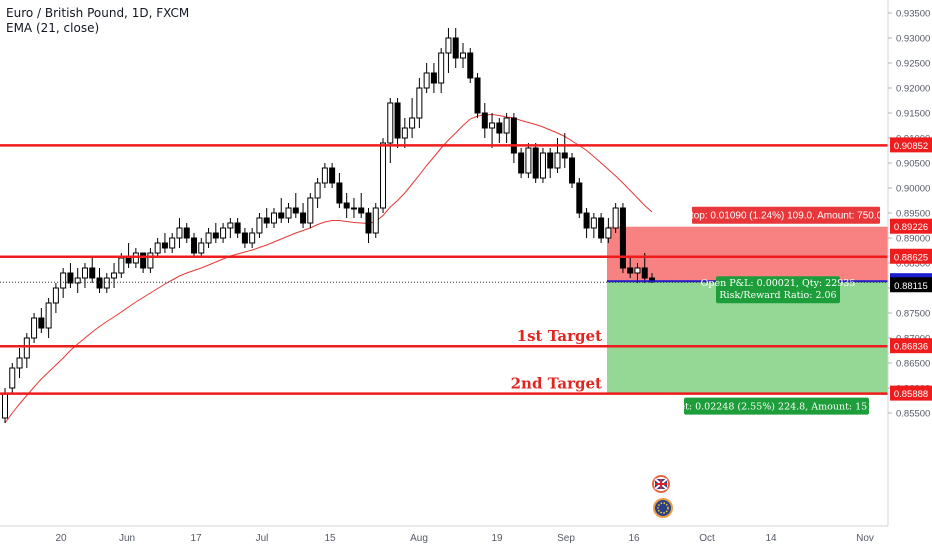 The width and height of the screenshot is (932, 550). I want to click on price-tick-label: 0.90500, so click(913, 164).